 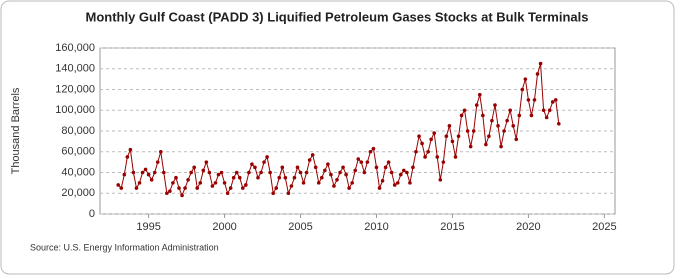 What do you see at coordinates (452, 227) in the screenshot?
I see `x-tick-label: 2015` at bounding box center [452, 227].